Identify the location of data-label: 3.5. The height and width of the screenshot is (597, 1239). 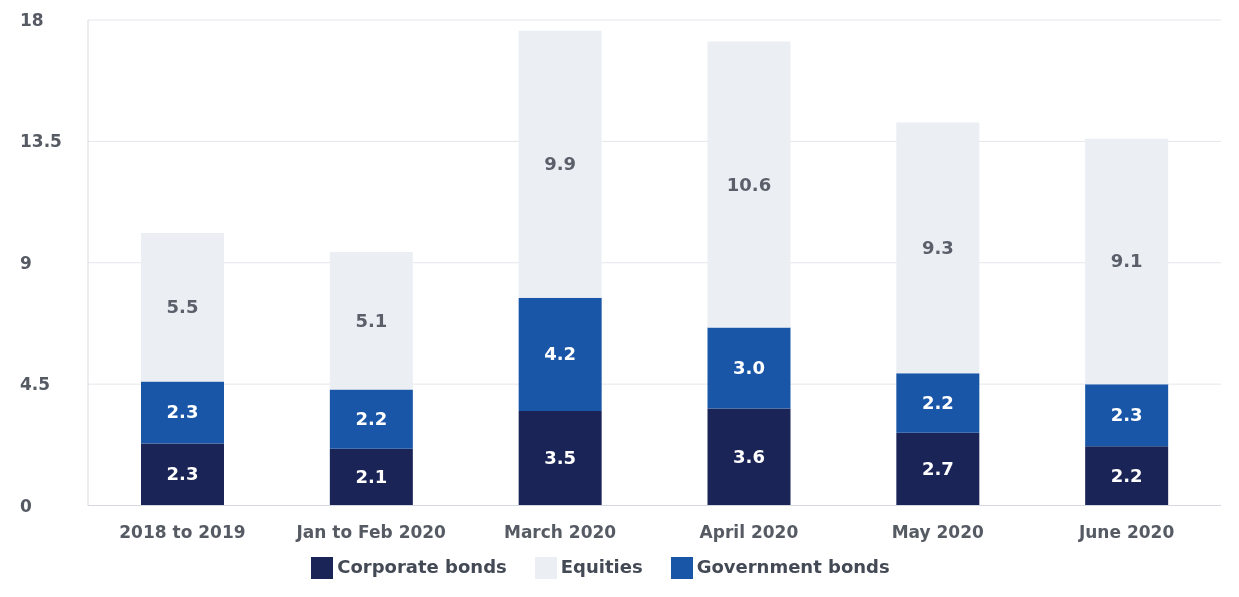
(560, 458).